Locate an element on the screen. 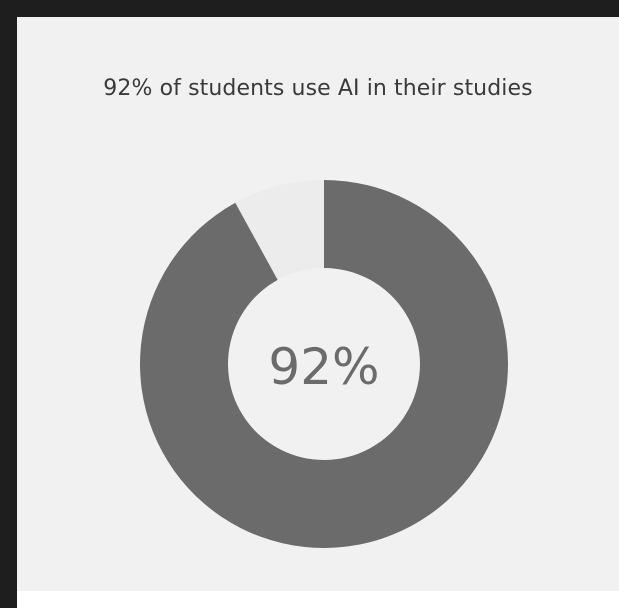 Image resolution: width=619 pixels, height=608 pixels. center-percentage-label: 92% is located at coordinates (323, 367).